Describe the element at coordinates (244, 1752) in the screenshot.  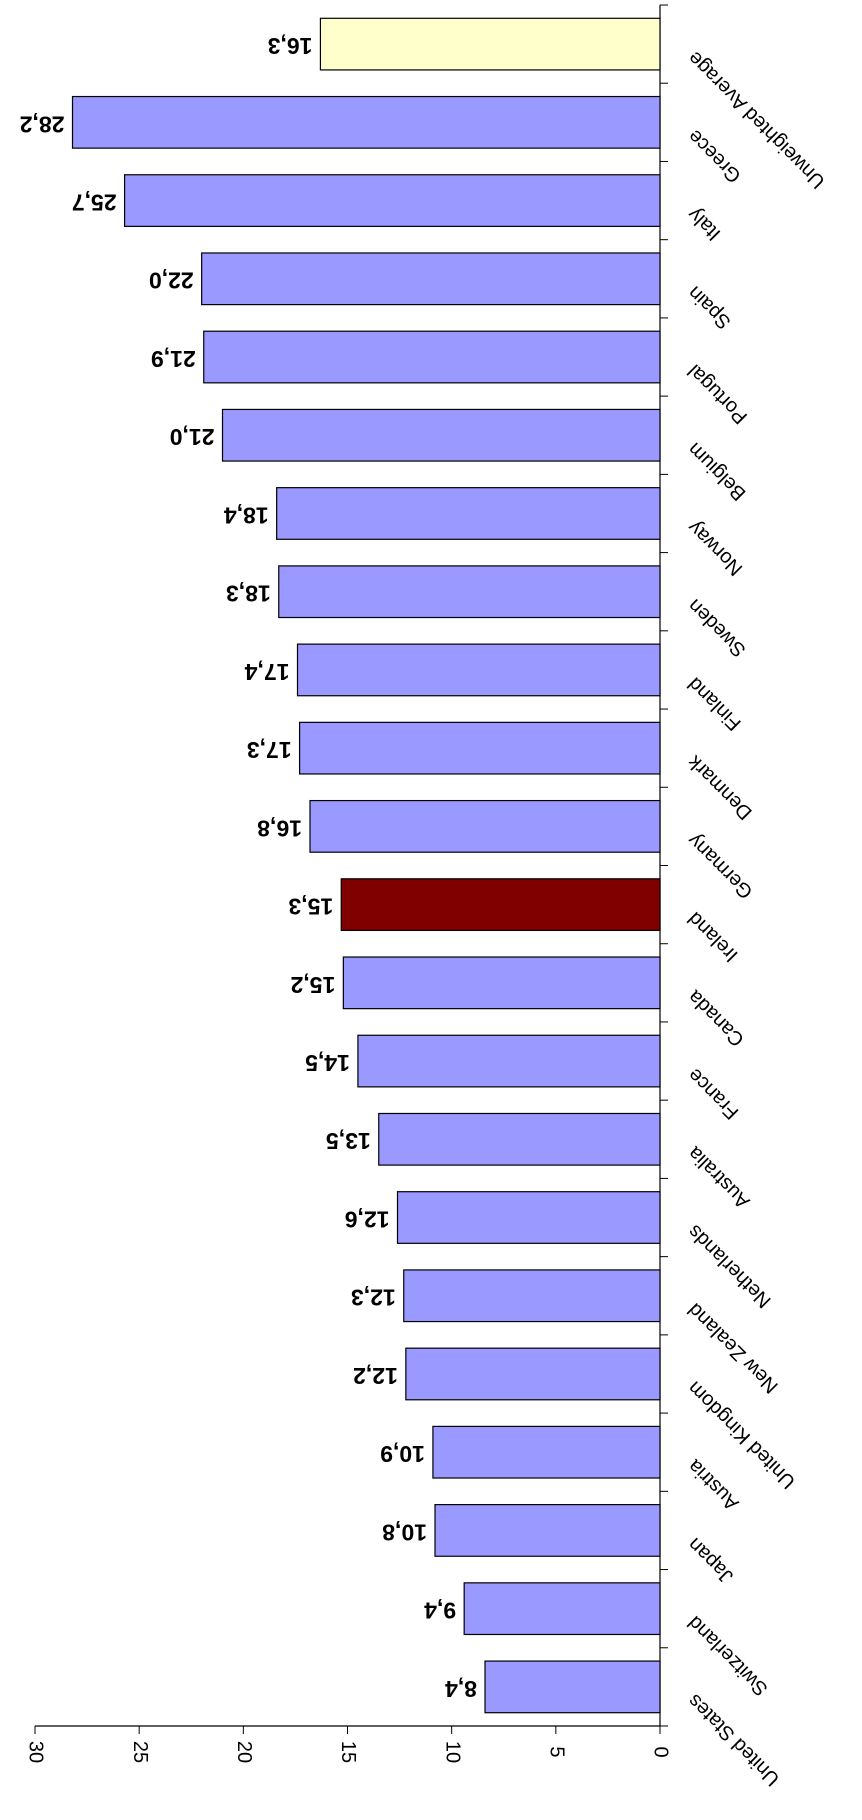
I see `y-tick-label: 20` at that location.